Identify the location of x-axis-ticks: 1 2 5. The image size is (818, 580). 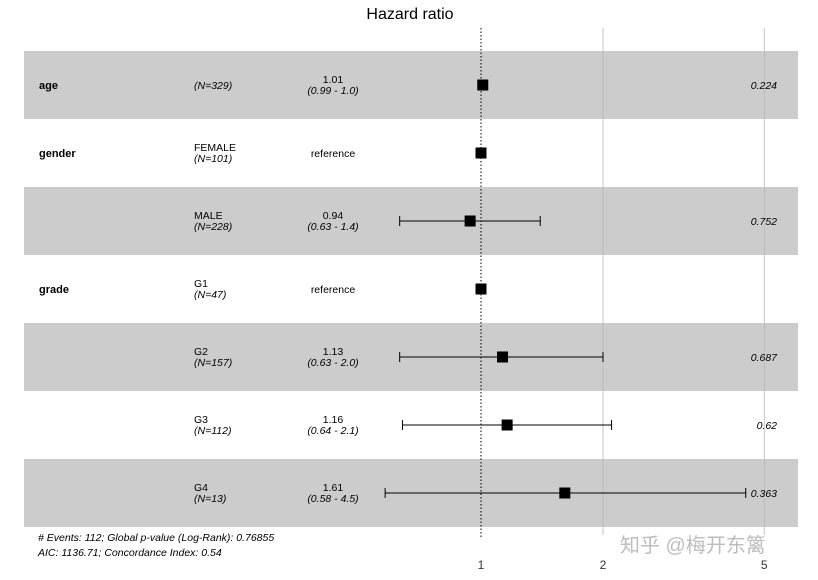
(623, 565).